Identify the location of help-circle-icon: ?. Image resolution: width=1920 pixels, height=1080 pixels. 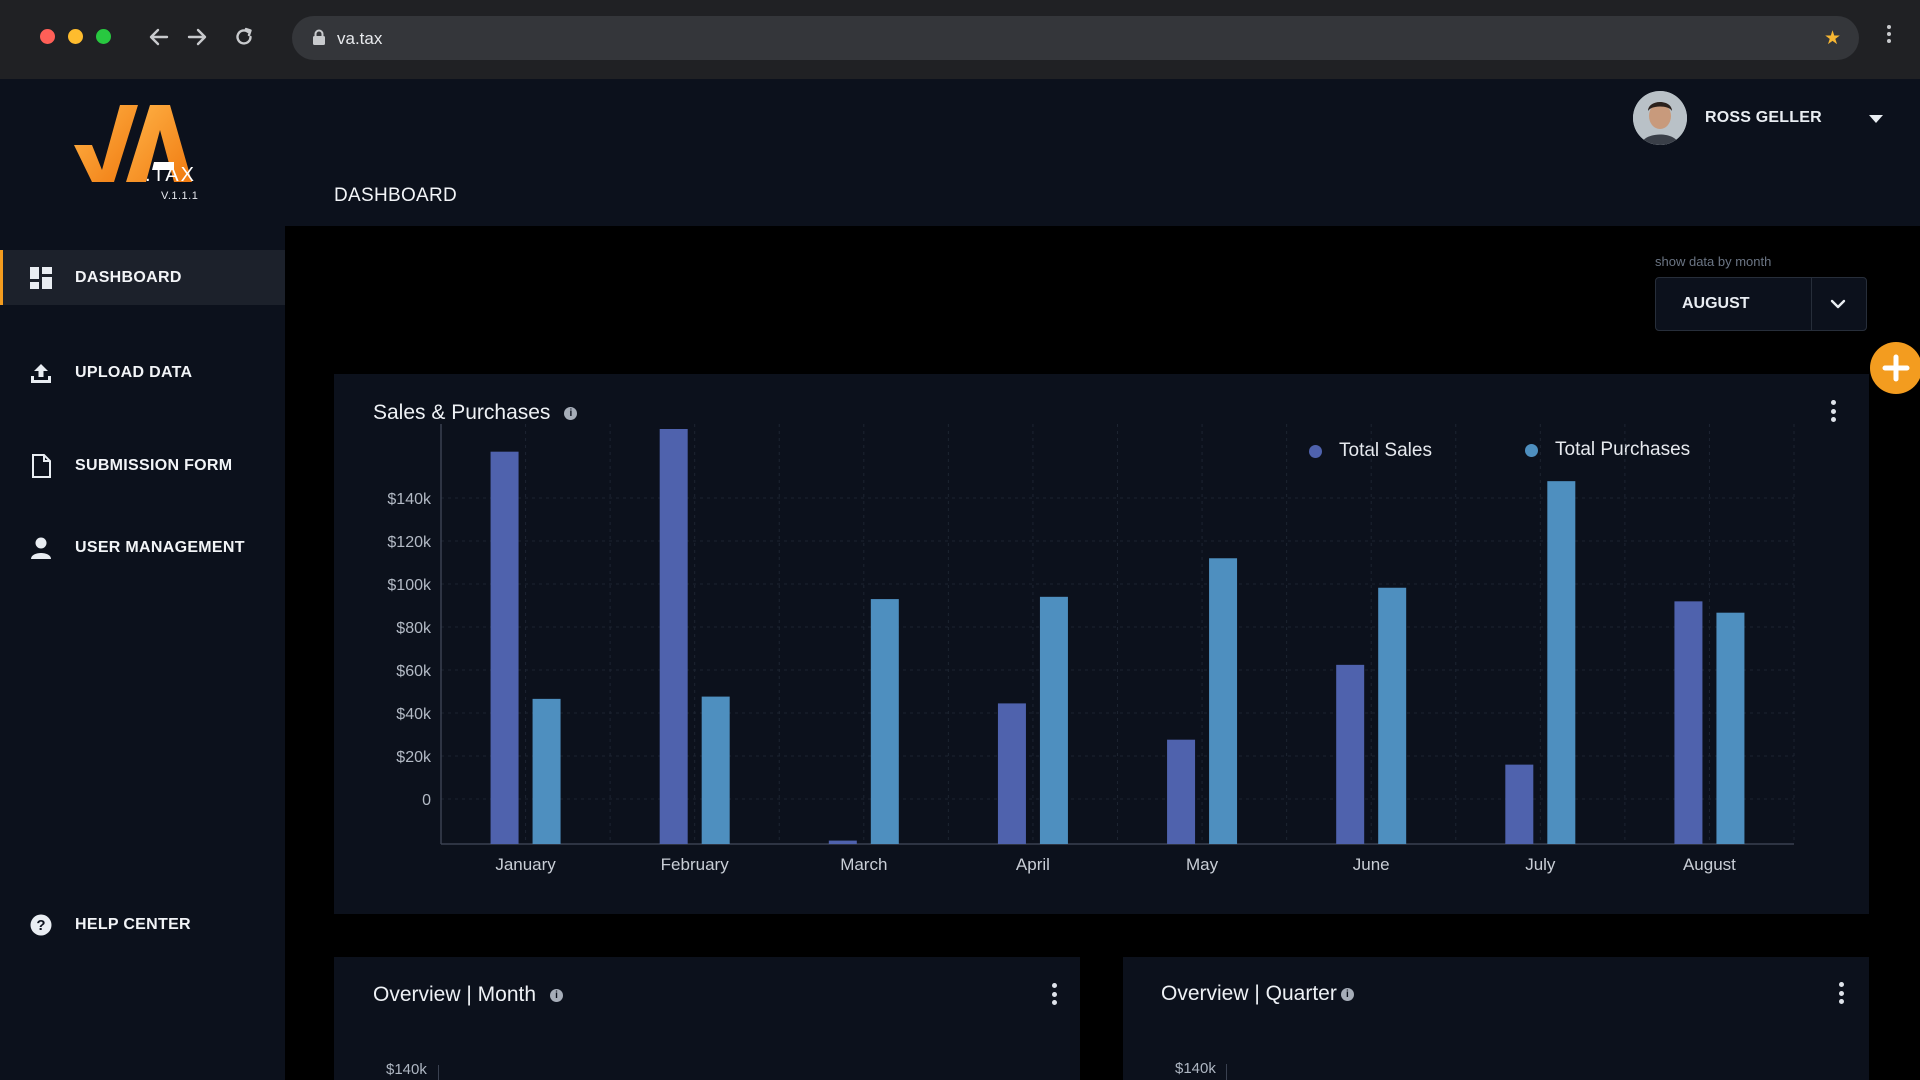
(41, 925).